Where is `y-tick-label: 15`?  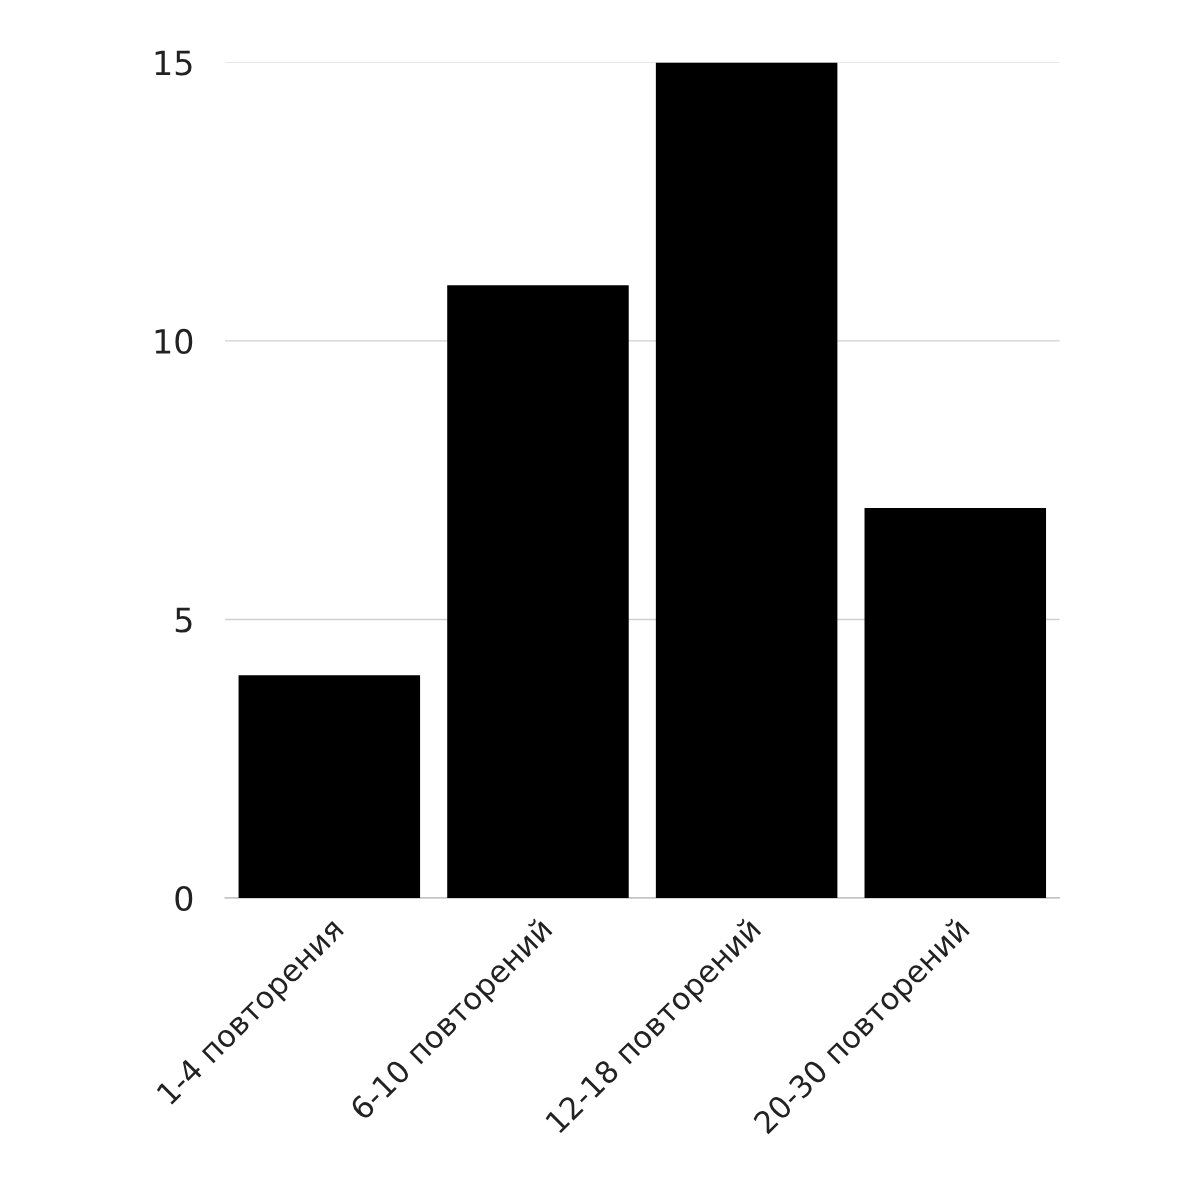
y-tick-label: 15 is located at coordinates (173, 63).